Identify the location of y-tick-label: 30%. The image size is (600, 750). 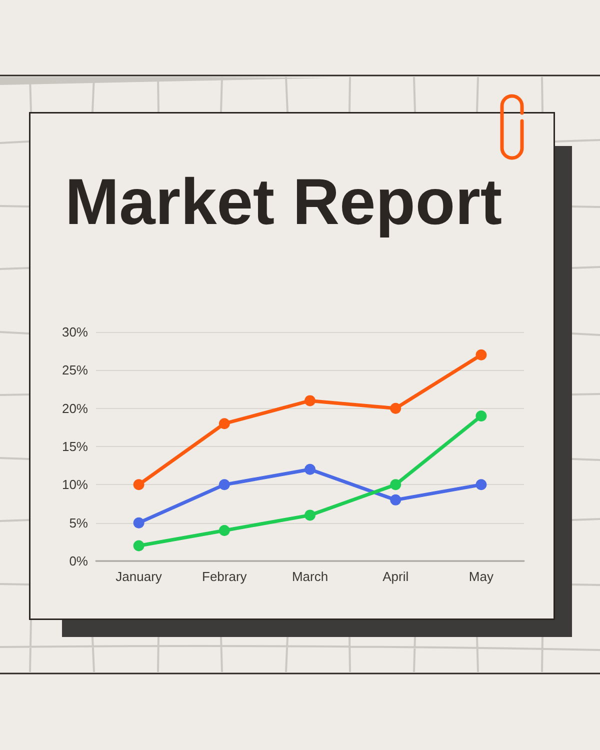
(75, 332).